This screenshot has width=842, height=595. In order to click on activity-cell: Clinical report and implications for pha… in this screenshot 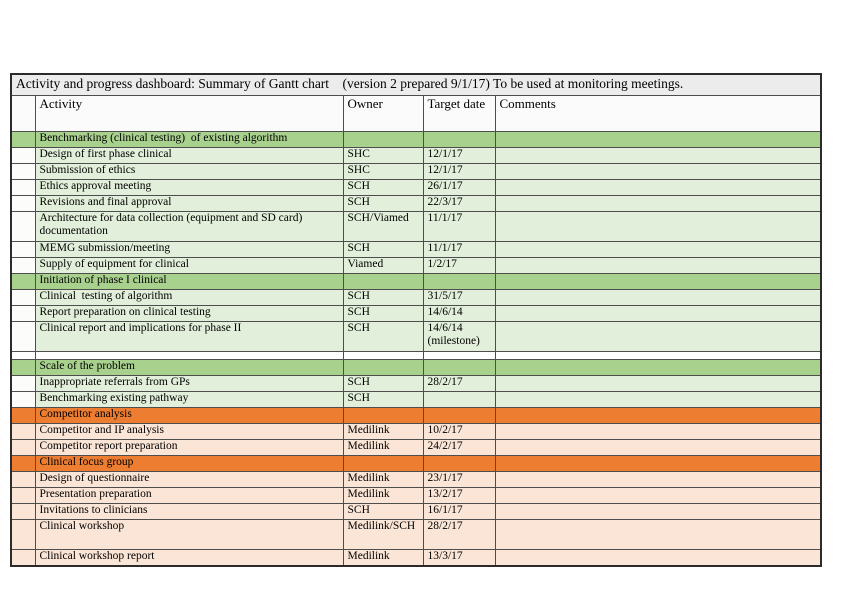, I will do `click(189, 336)`.